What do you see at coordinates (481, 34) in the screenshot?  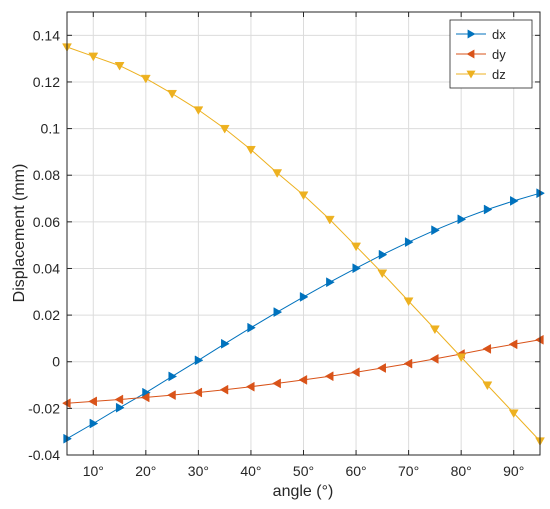 I see `legend-item-dx: dx` at bounding box center [481, 34].